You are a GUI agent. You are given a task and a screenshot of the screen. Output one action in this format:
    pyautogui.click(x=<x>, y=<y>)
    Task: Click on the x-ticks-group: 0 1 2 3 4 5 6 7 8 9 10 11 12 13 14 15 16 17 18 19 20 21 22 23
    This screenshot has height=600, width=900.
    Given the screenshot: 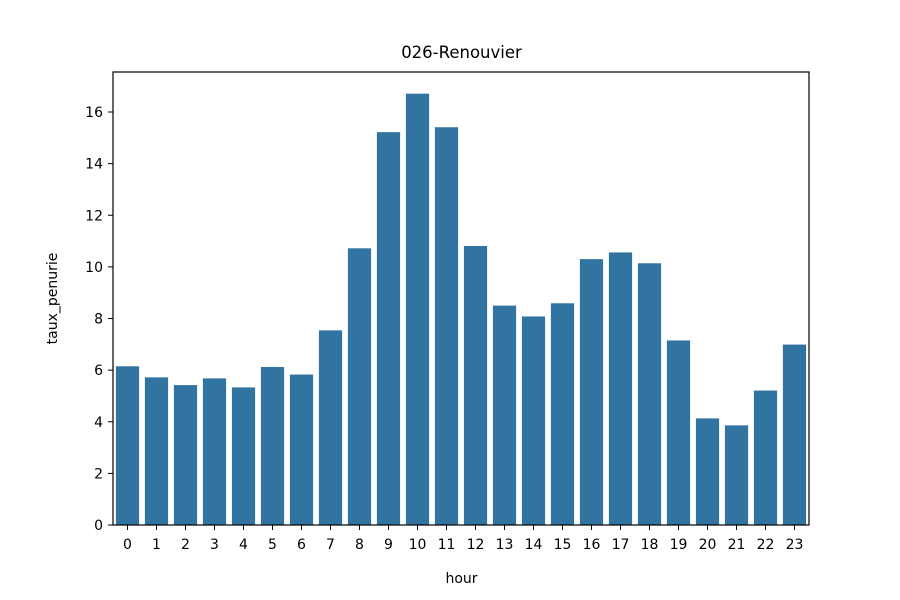 What is the action you would take?
    pyautogui.click(x=463, y=539)
    